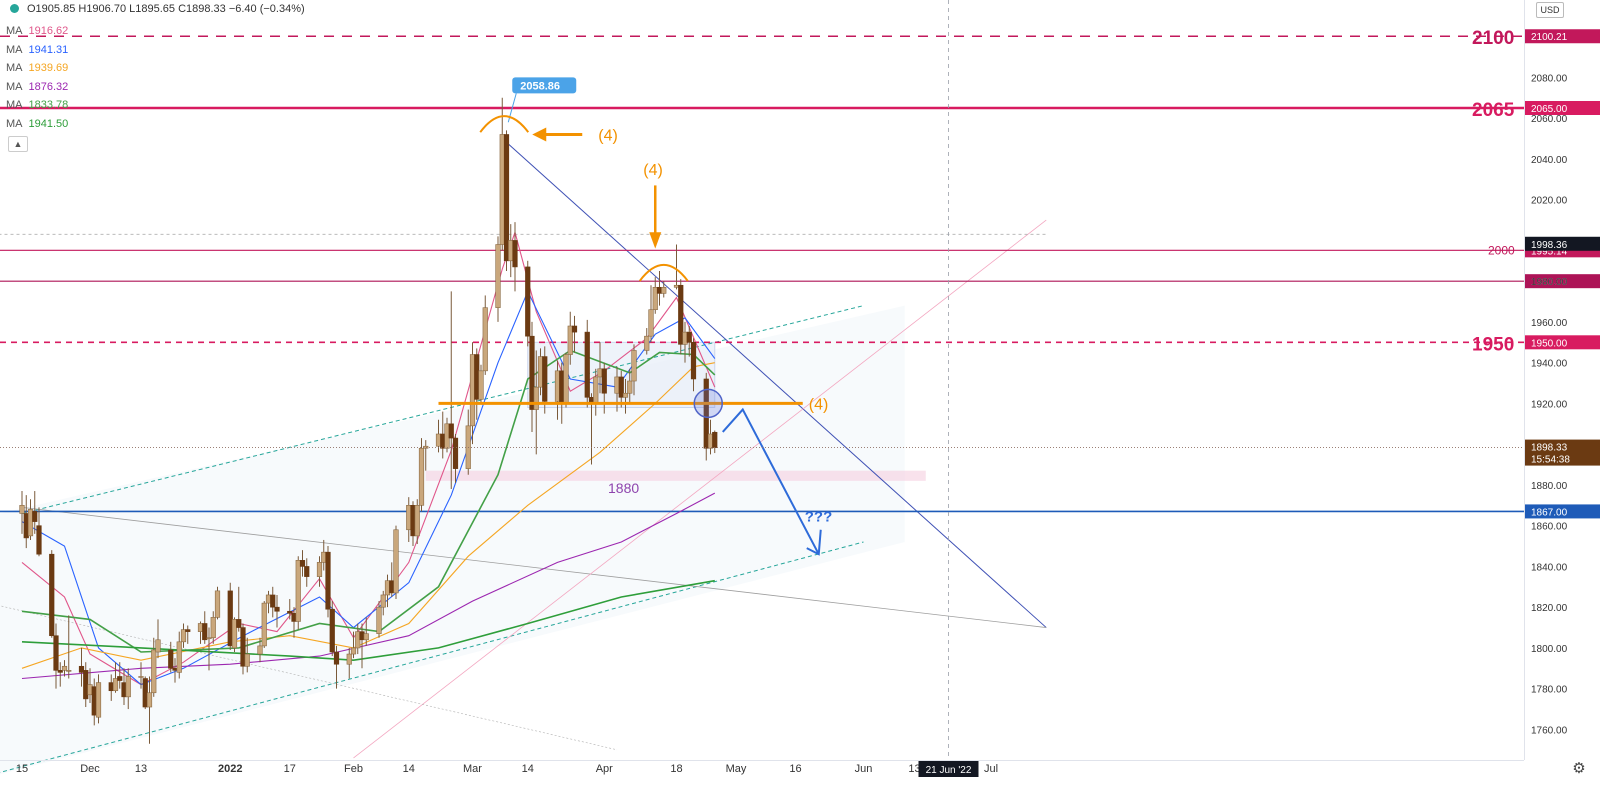 The height and width of the screenshot is (790, 1600). Describe the element at coordinates (819, 517) in the screenshot. I see `question-label: ???` at that location.